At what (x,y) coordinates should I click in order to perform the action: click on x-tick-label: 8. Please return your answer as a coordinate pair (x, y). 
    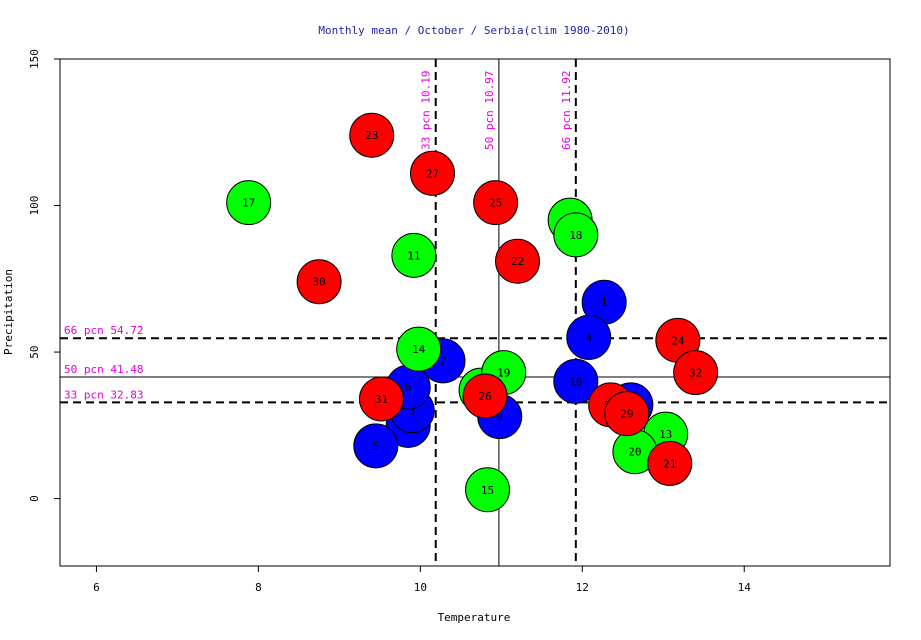
    Looking at the image, I should click on (258, 587).